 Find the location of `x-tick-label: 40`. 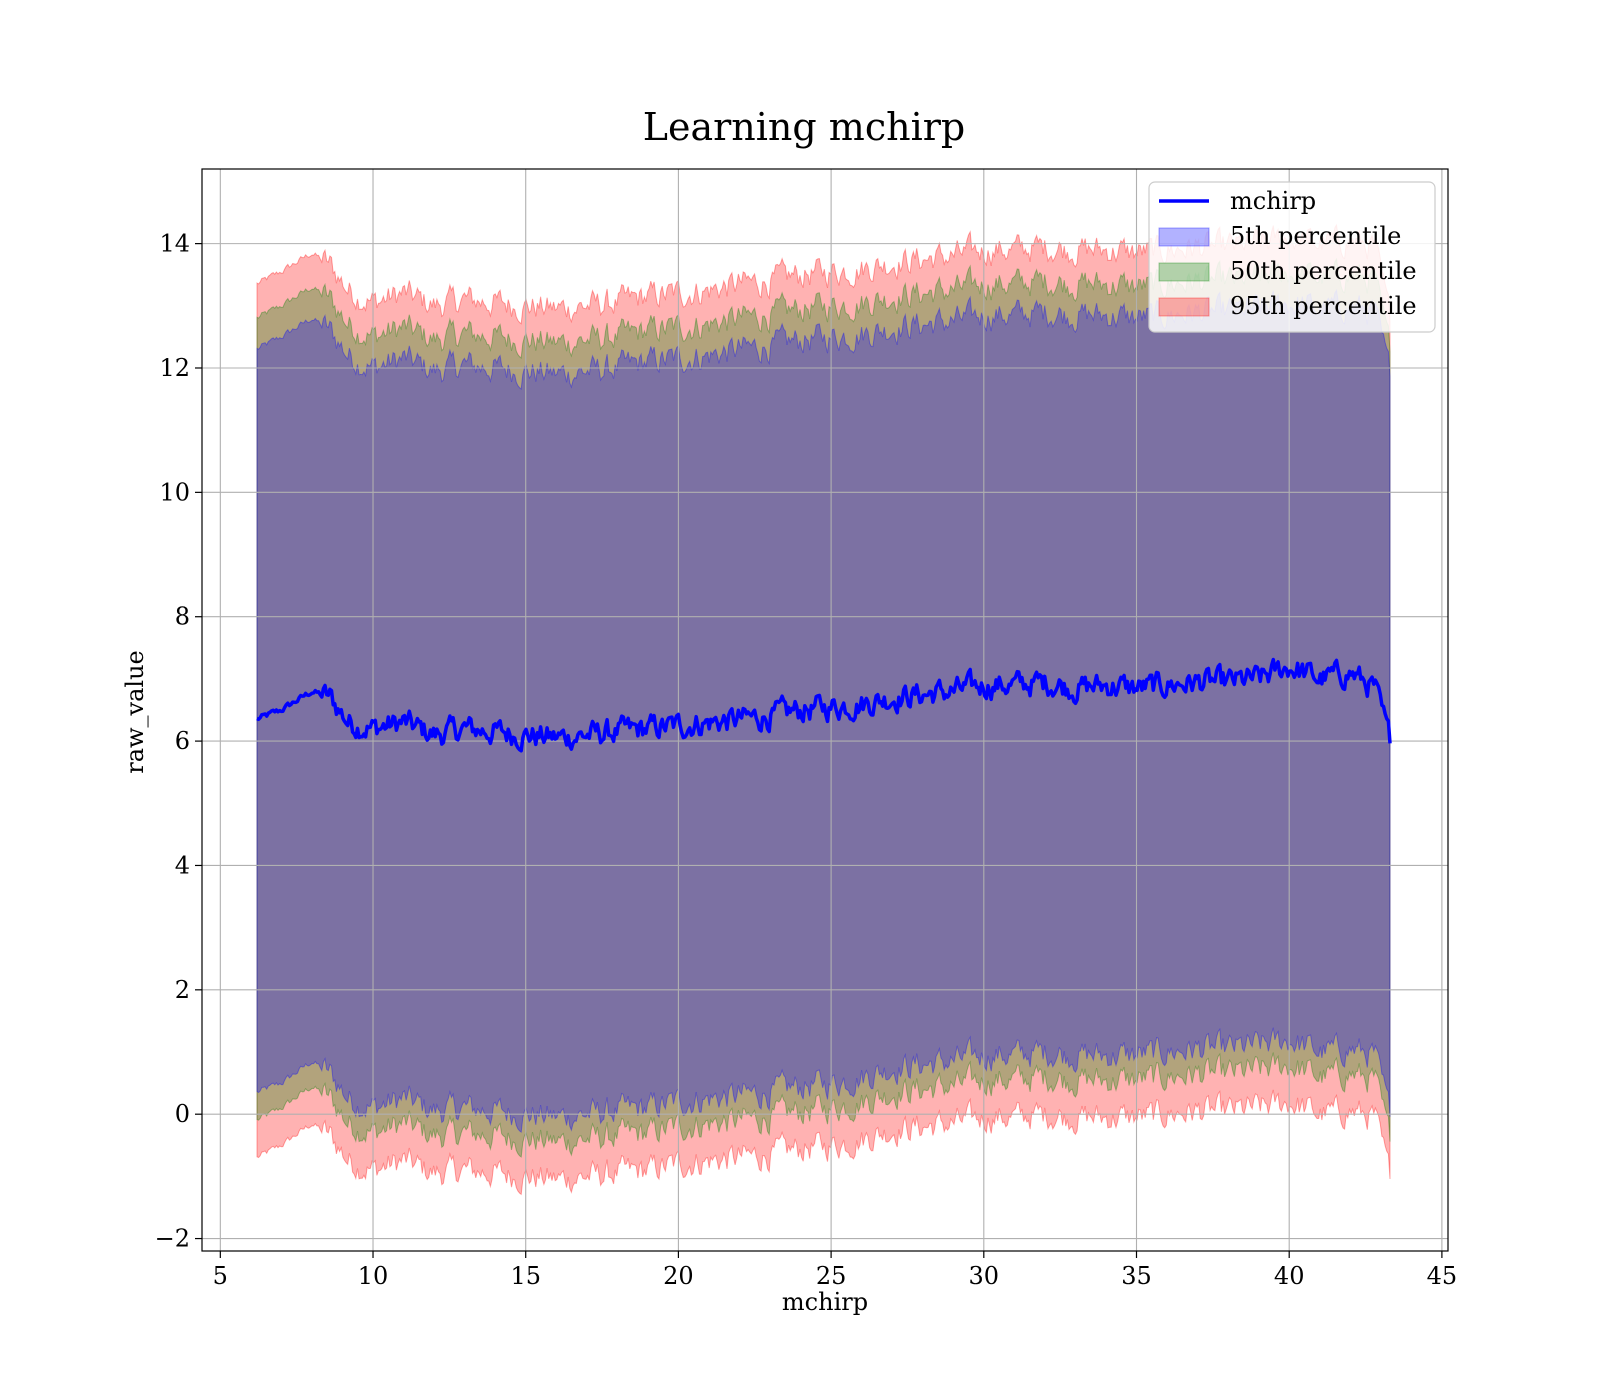

x-tick-label: 40 is located at coordinates (1289, 1276).